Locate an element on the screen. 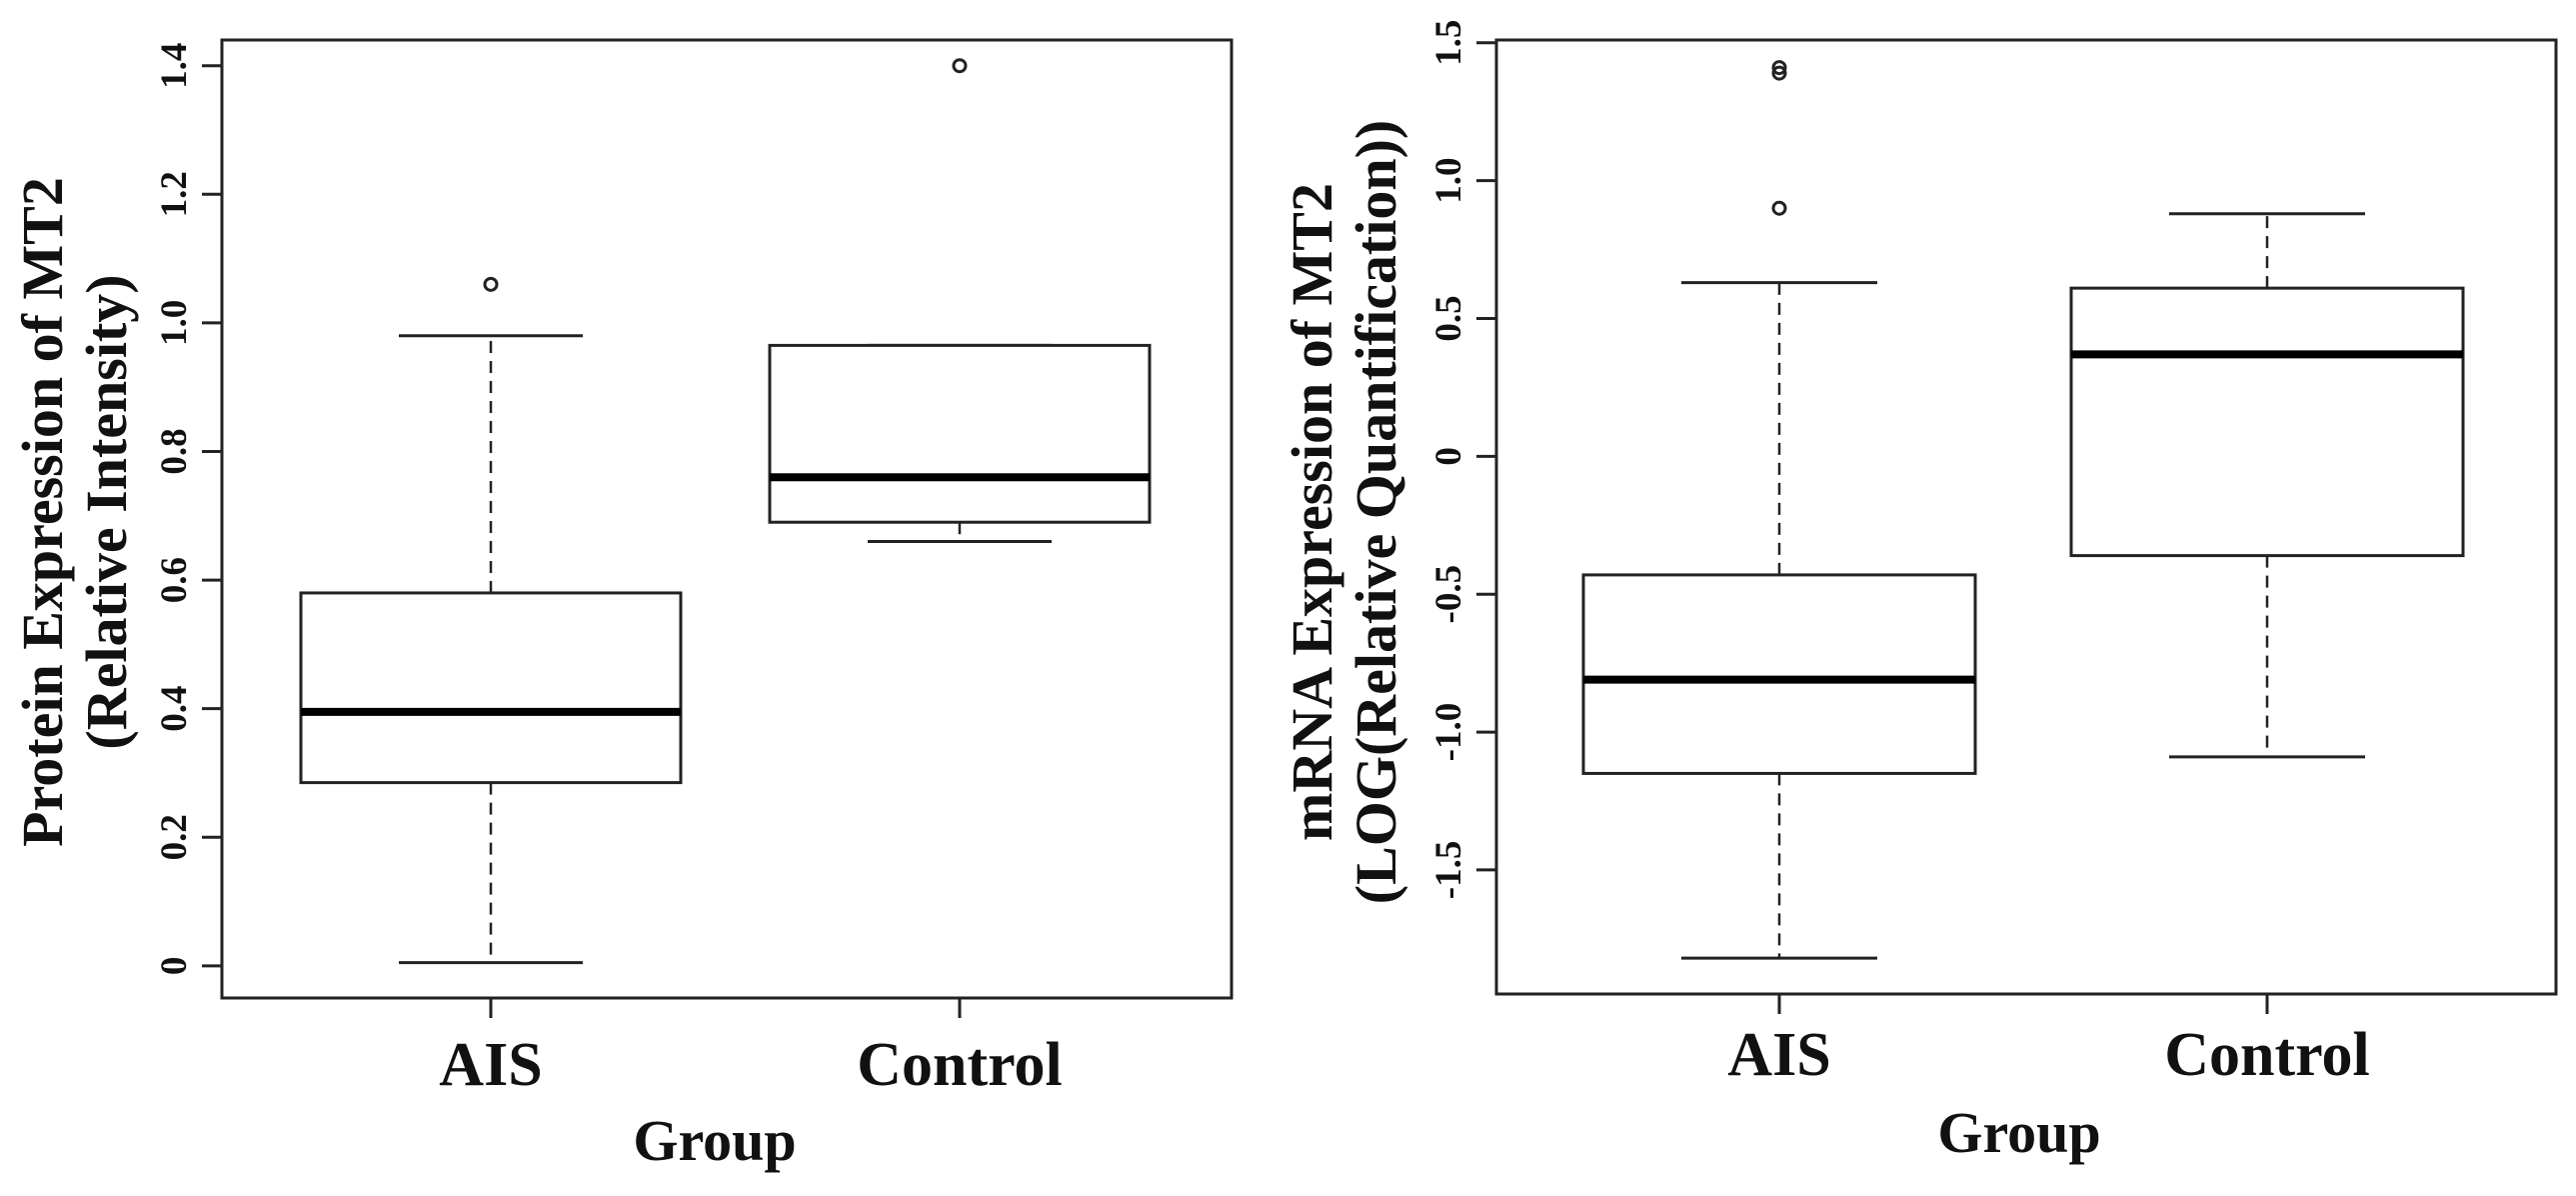 The image size is (2576, 1196). protein-y-tick-label: 0.6 is located at coordinates (174, 580).